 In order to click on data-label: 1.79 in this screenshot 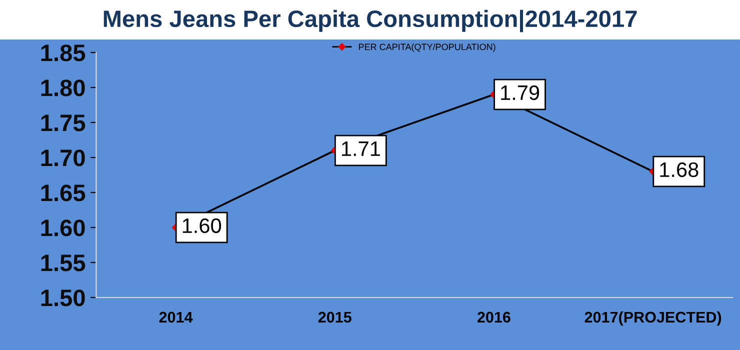, I will do `click(520, 92)`.